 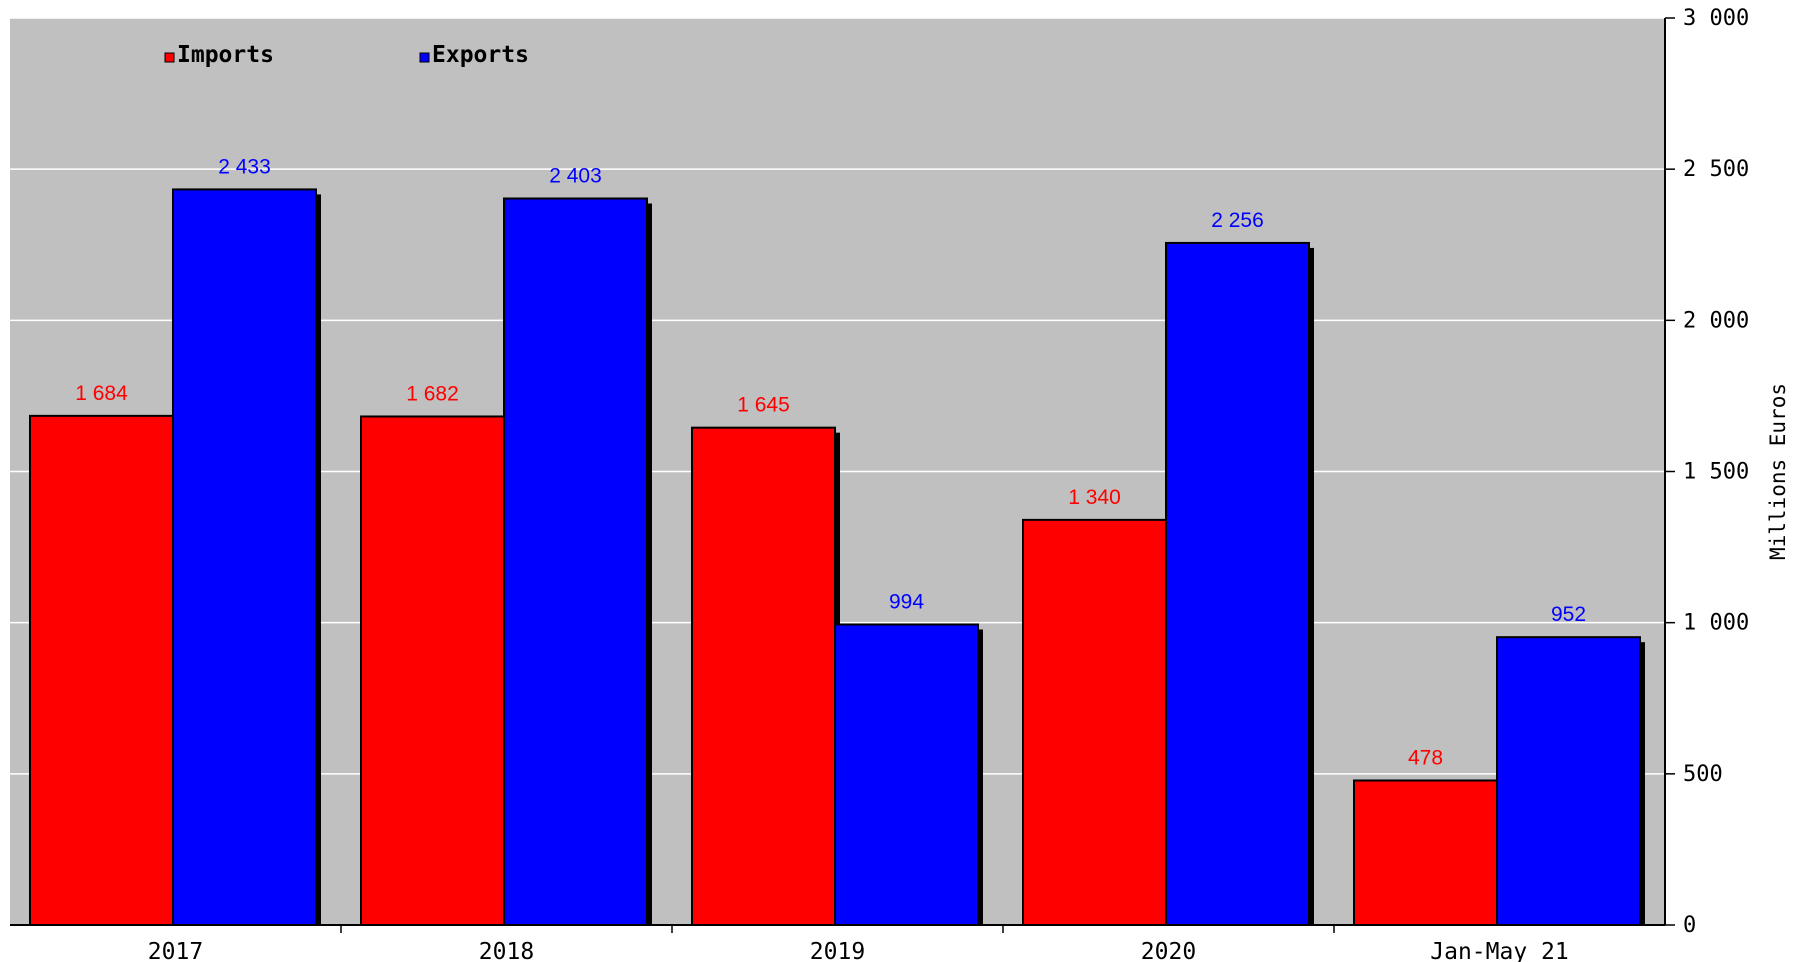 I want to click on data-label: 1 684, so click(x=101, y=393).